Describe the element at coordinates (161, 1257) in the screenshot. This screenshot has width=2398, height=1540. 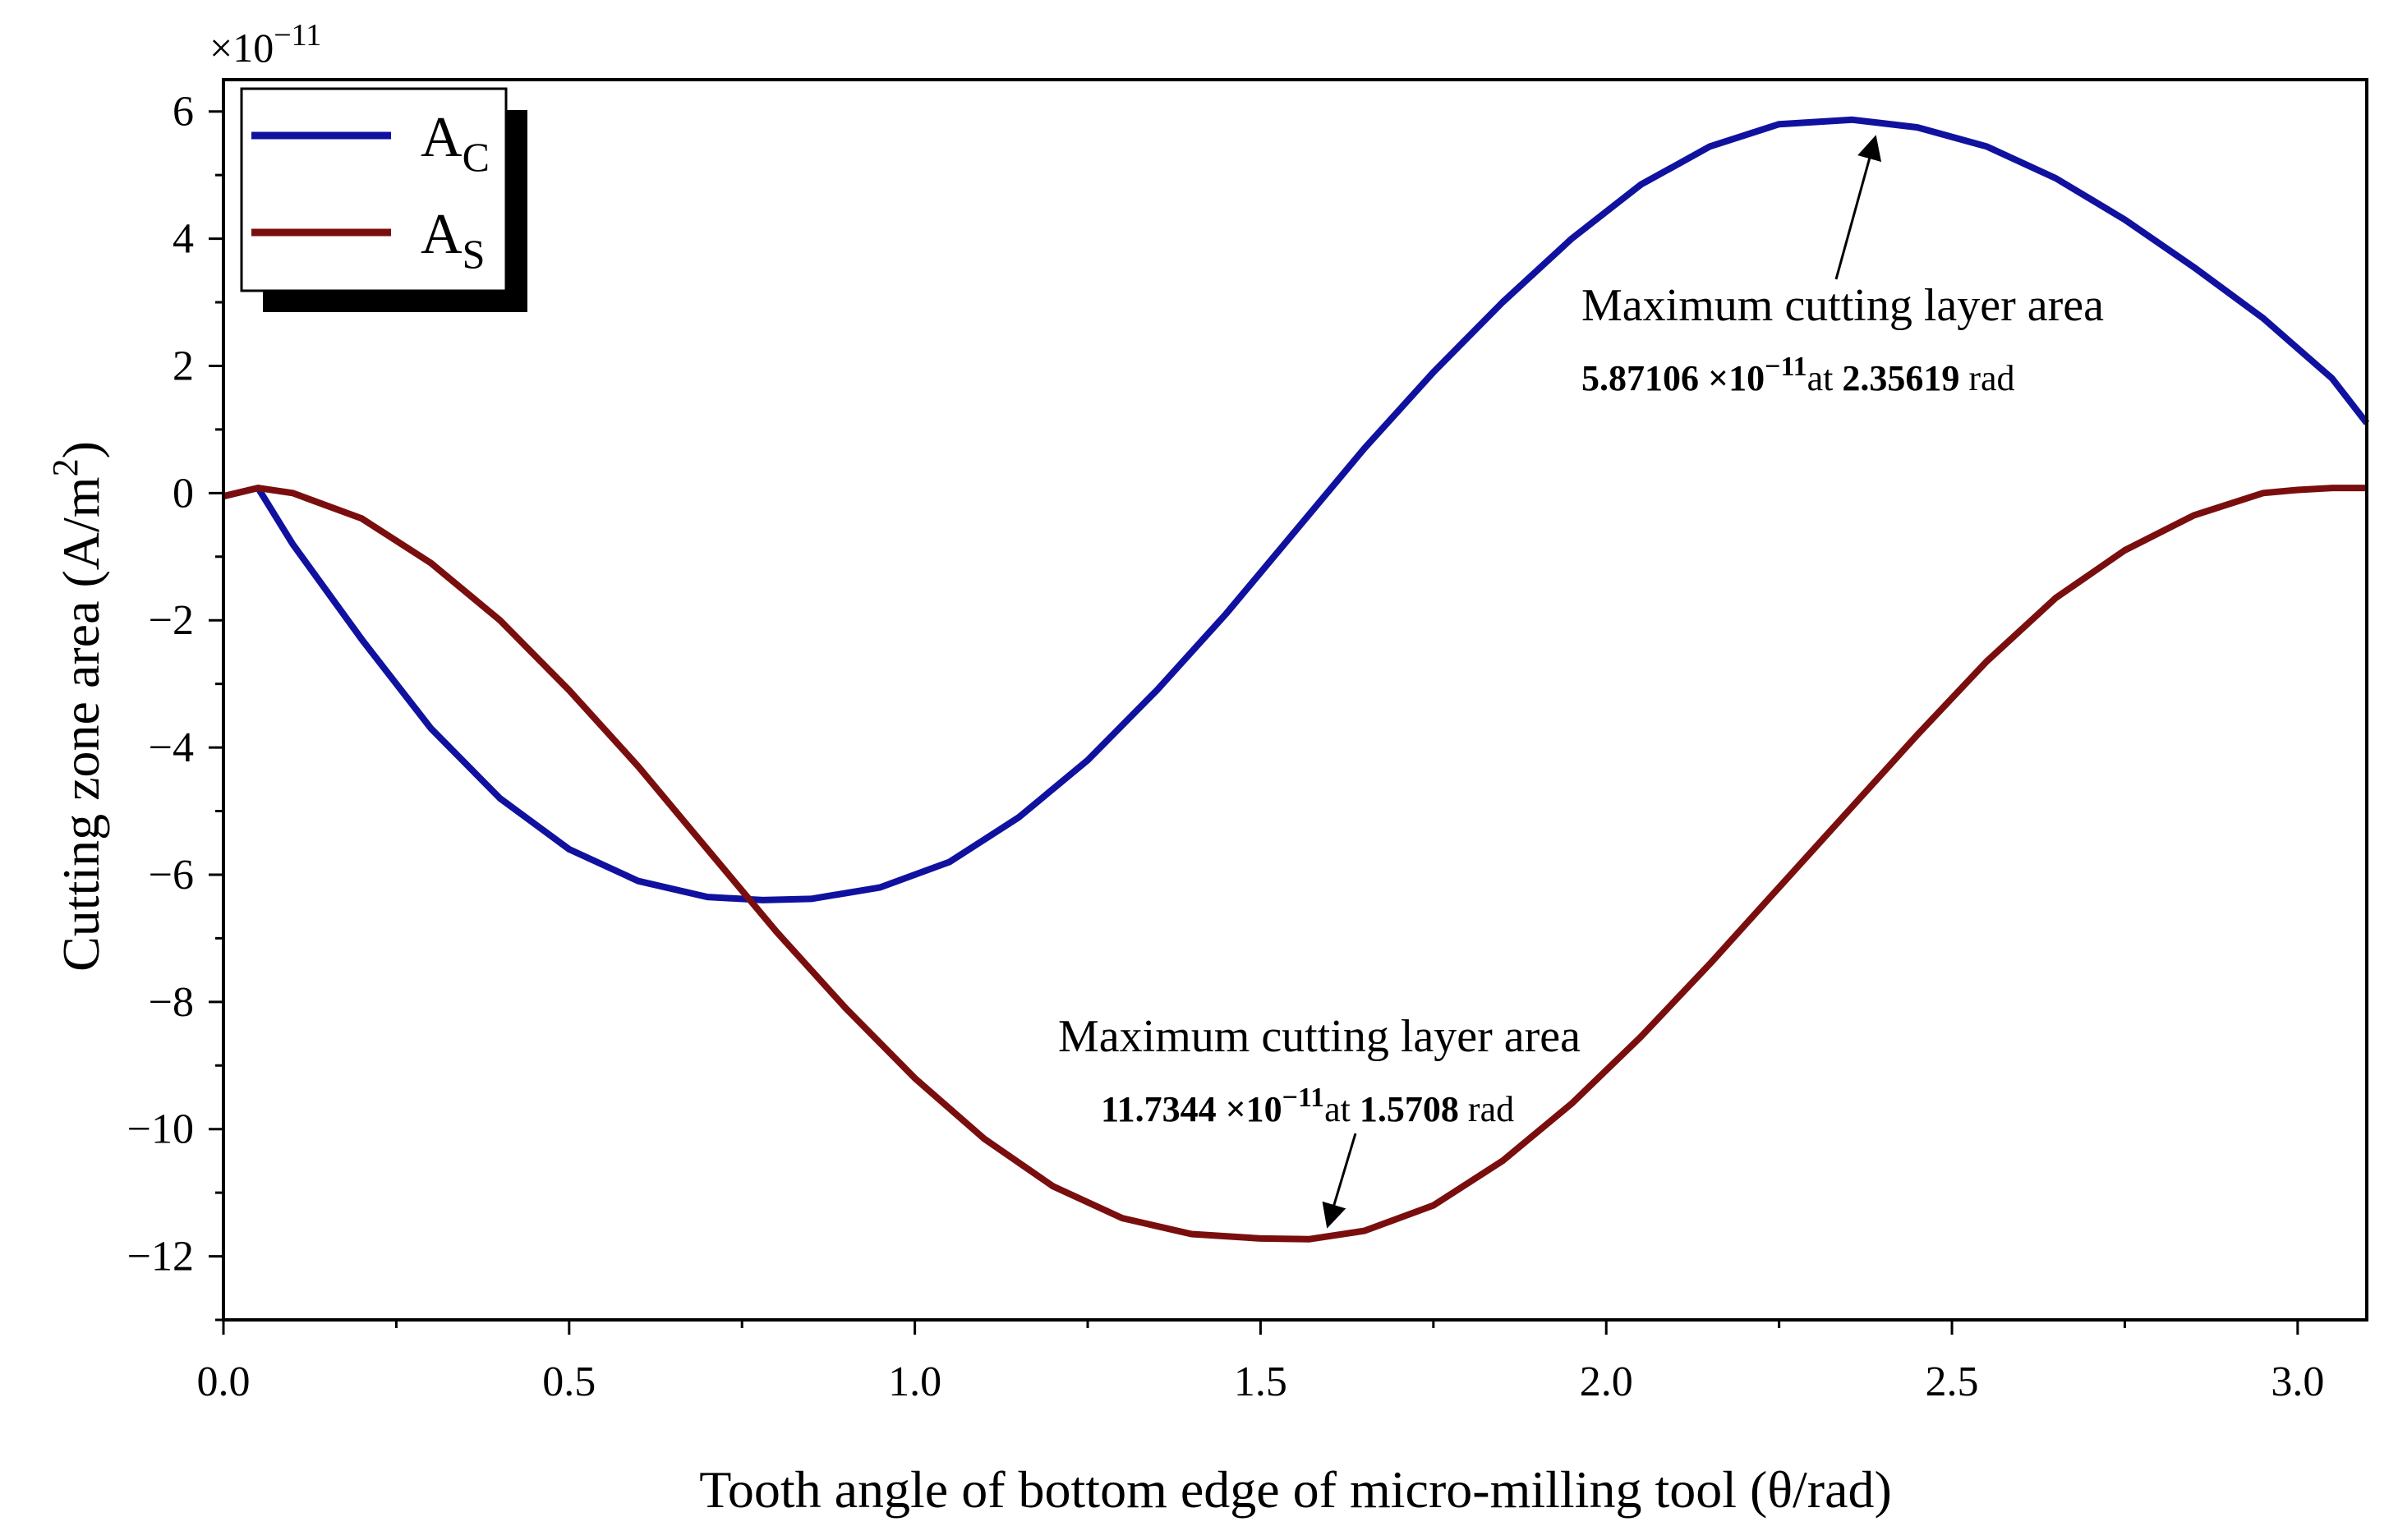
I see `y-tick-label: −12` at that location.